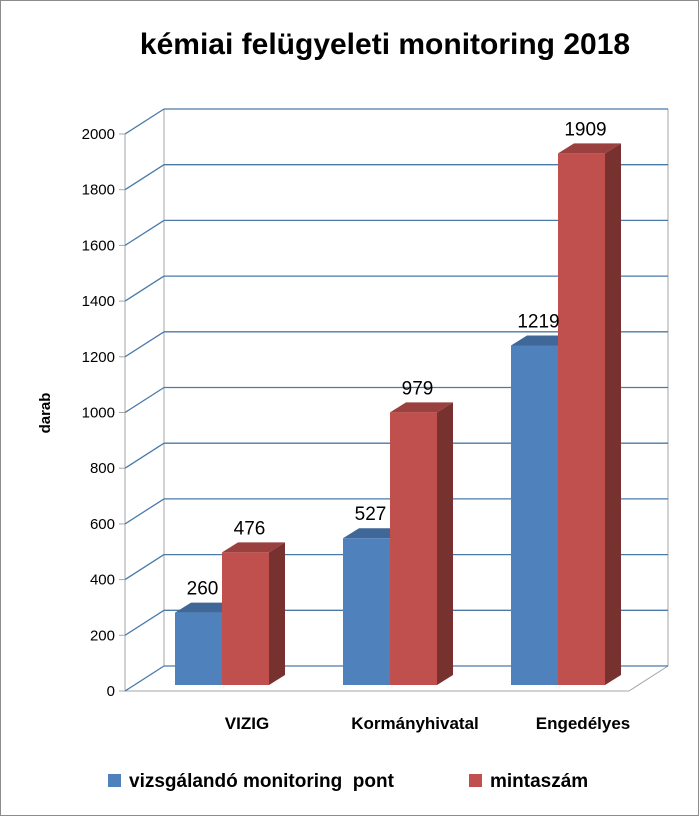 This screenshot has height=816, width=699. Describe the element at coordinates (45, 413) in the screenshot. I see `y-axis-label: darab` at that location.